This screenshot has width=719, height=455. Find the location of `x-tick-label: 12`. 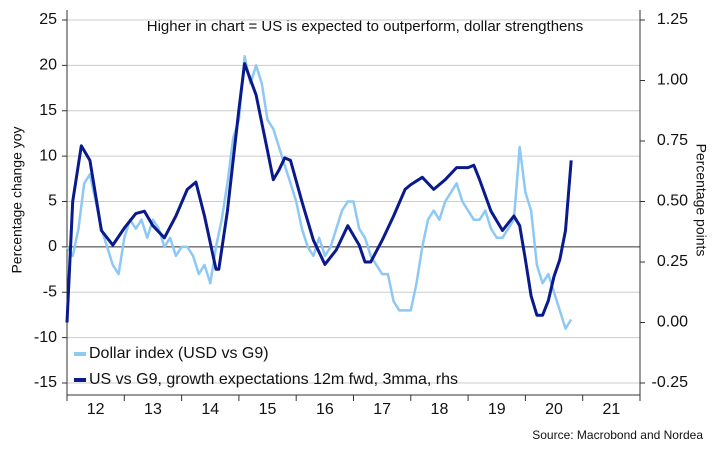

x-tick-label: 12 is located at coordinates (96, 409).